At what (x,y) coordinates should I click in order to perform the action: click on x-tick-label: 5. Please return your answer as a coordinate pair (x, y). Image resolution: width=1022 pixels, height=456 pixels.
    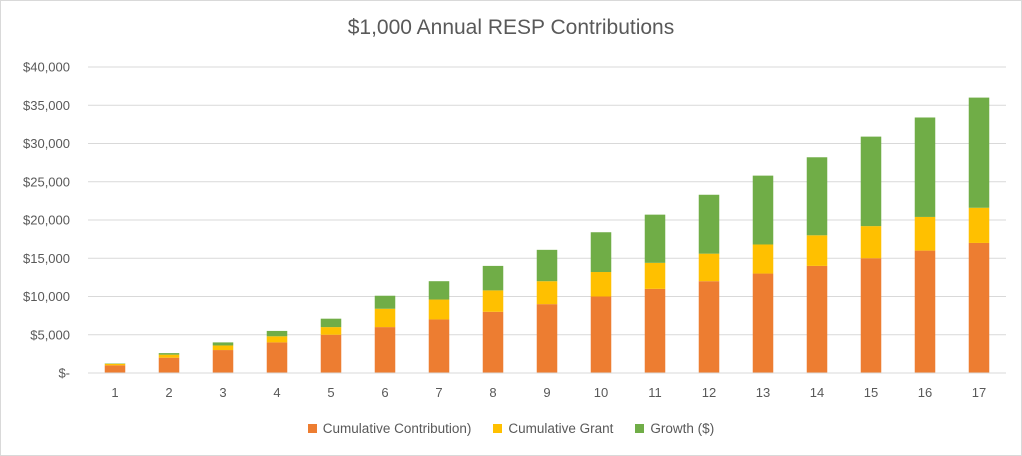
    Looking at the image, I should click on (330, 392).